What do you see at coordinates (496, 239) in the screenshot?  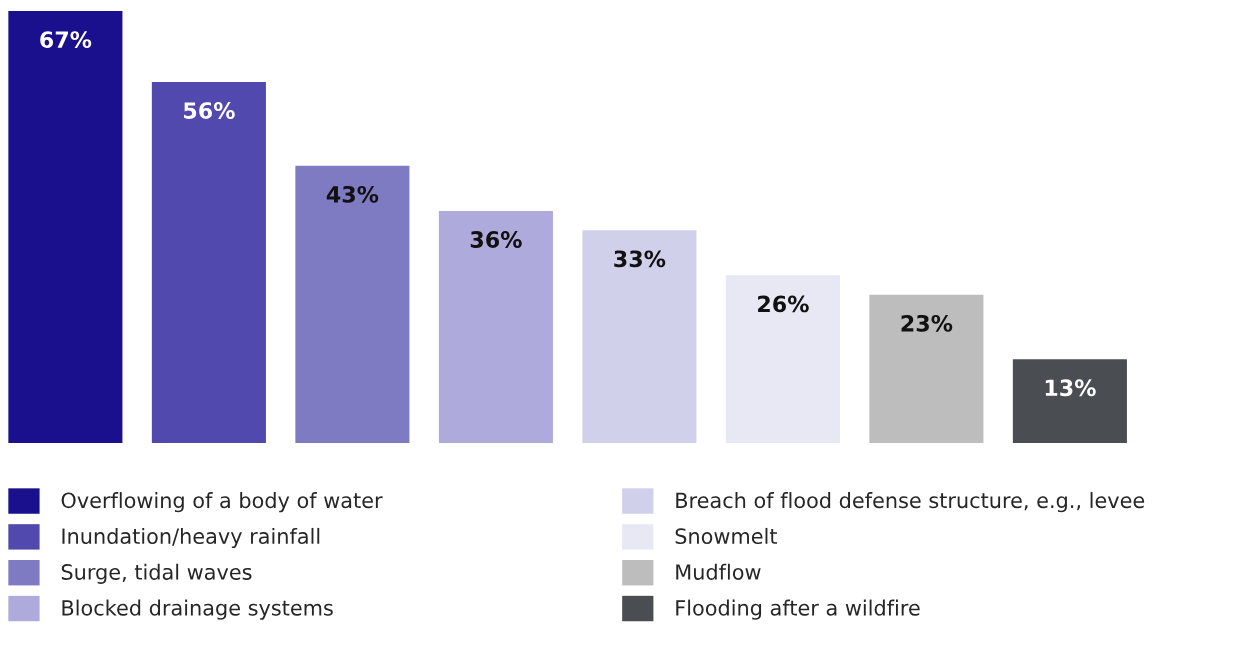 I see `data-label: 36%` at bounding box center [496, 239].